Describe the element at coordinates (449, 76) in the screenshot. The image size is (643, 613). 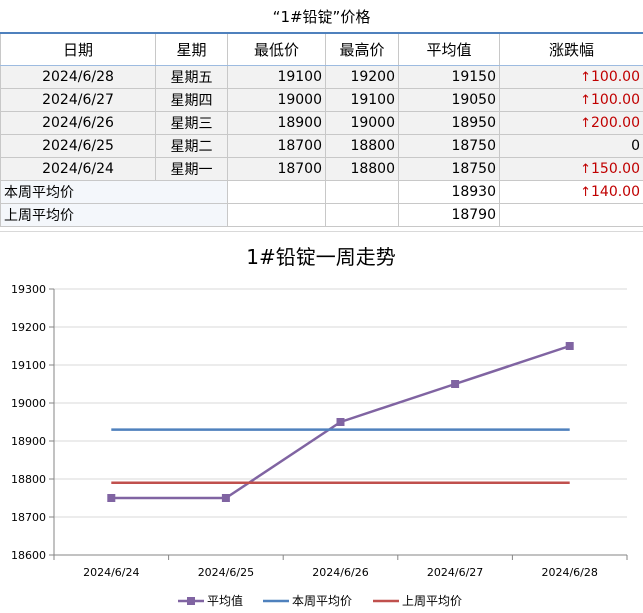
I see `cell-avg: 19150` at that location.